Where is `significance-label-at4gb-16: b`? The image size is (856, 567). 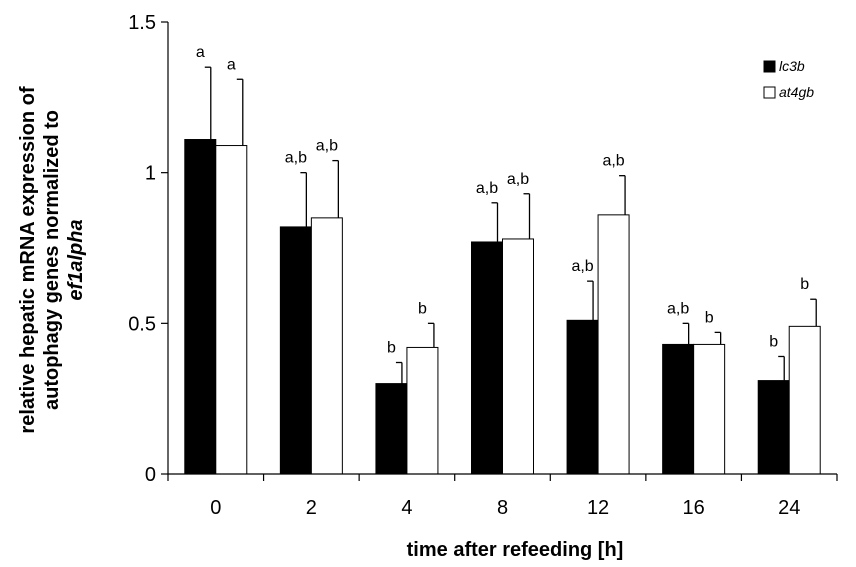
significance-label-at4gb-16: b is located at coordinates (709, 317).